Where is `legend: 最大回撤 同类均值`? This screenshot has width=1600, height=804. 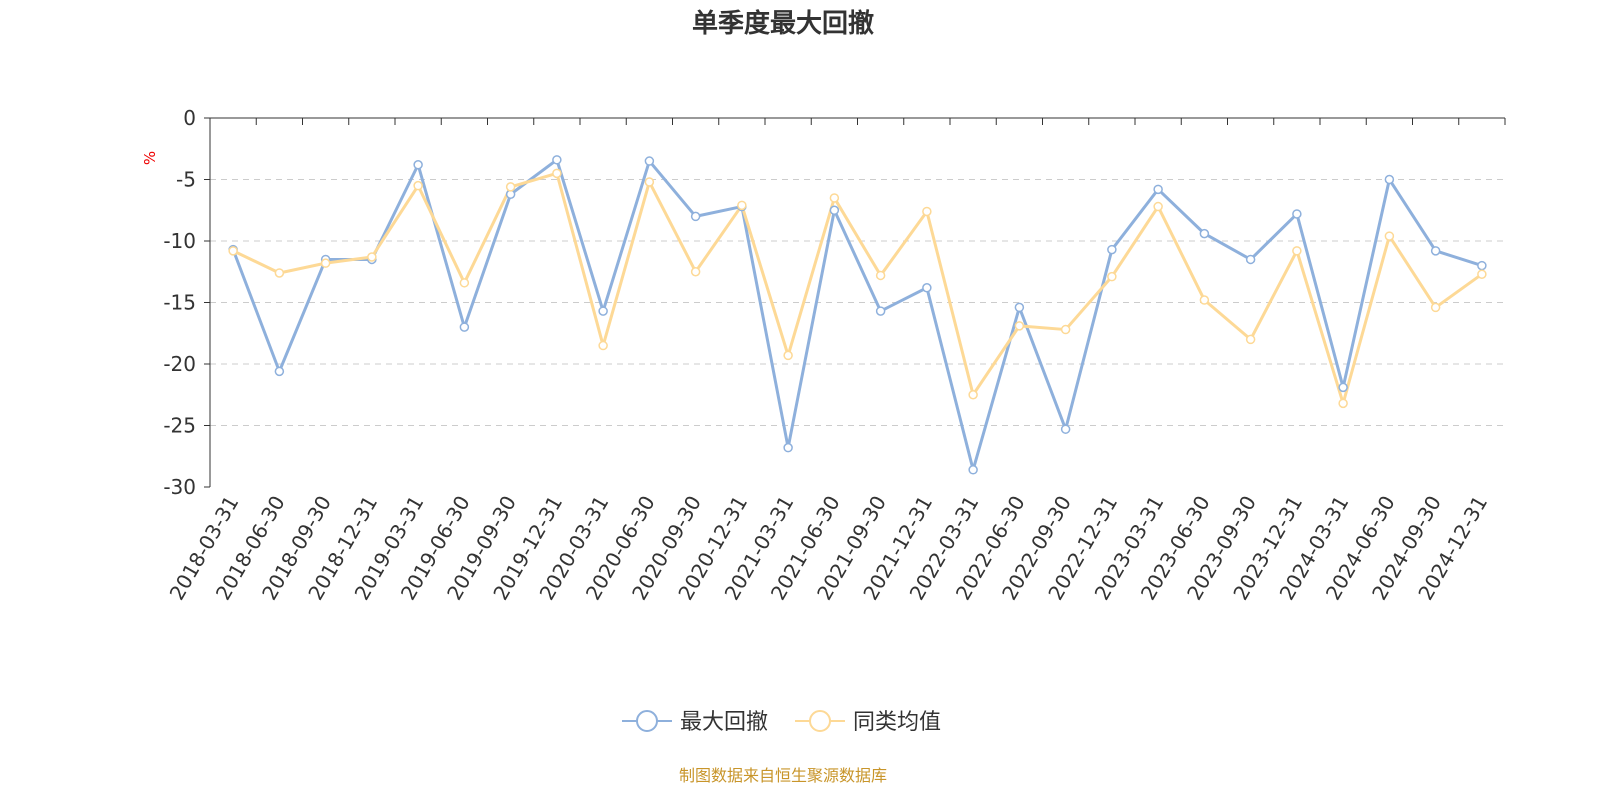 legend: 最大回撤 同类均值 is located at coordinates (781, 722).